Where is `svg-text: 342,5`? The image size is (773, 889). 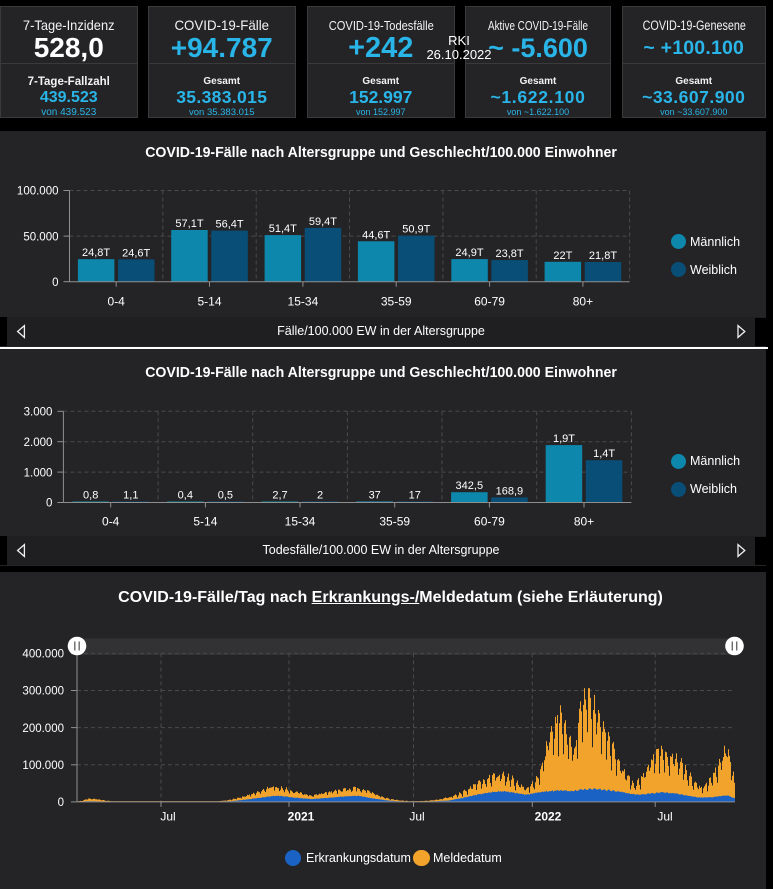 svg-text: 342,5 is located at coordinates (470, 486).